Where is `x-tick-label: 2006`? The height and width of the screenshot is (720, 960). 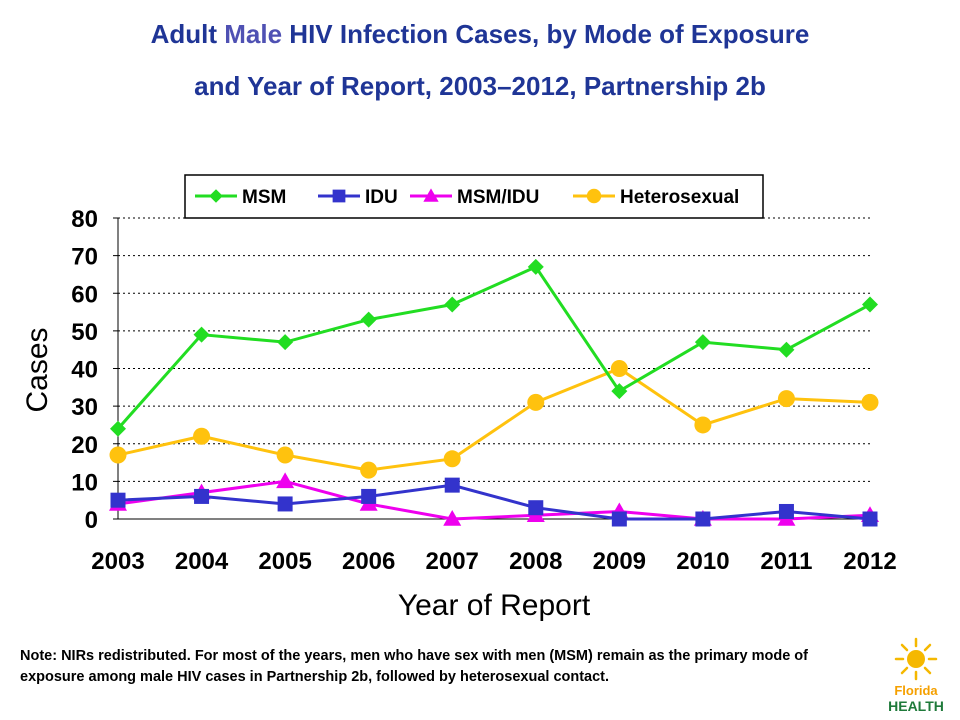
x-tick-label: 2006 is located at coordinates (368, 561).